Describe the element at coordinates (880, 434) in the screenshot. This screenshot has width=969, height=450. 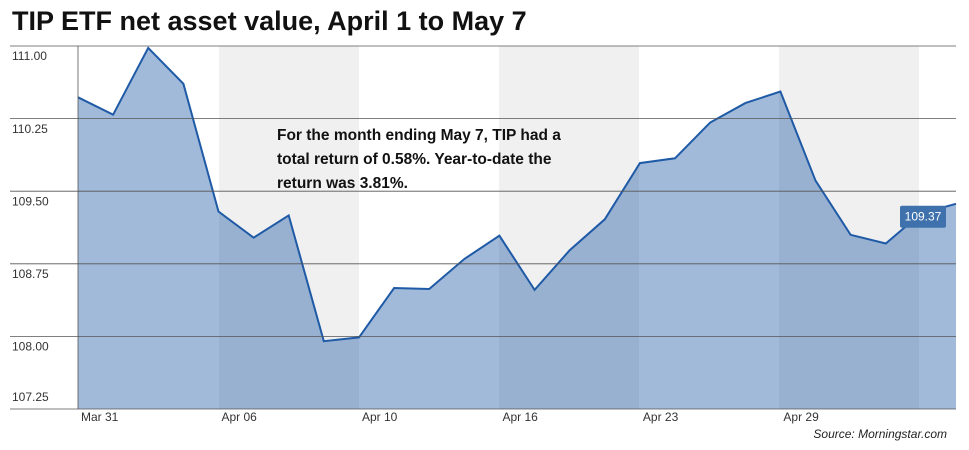
I see `source: Source: Morningstar.com` at that location.